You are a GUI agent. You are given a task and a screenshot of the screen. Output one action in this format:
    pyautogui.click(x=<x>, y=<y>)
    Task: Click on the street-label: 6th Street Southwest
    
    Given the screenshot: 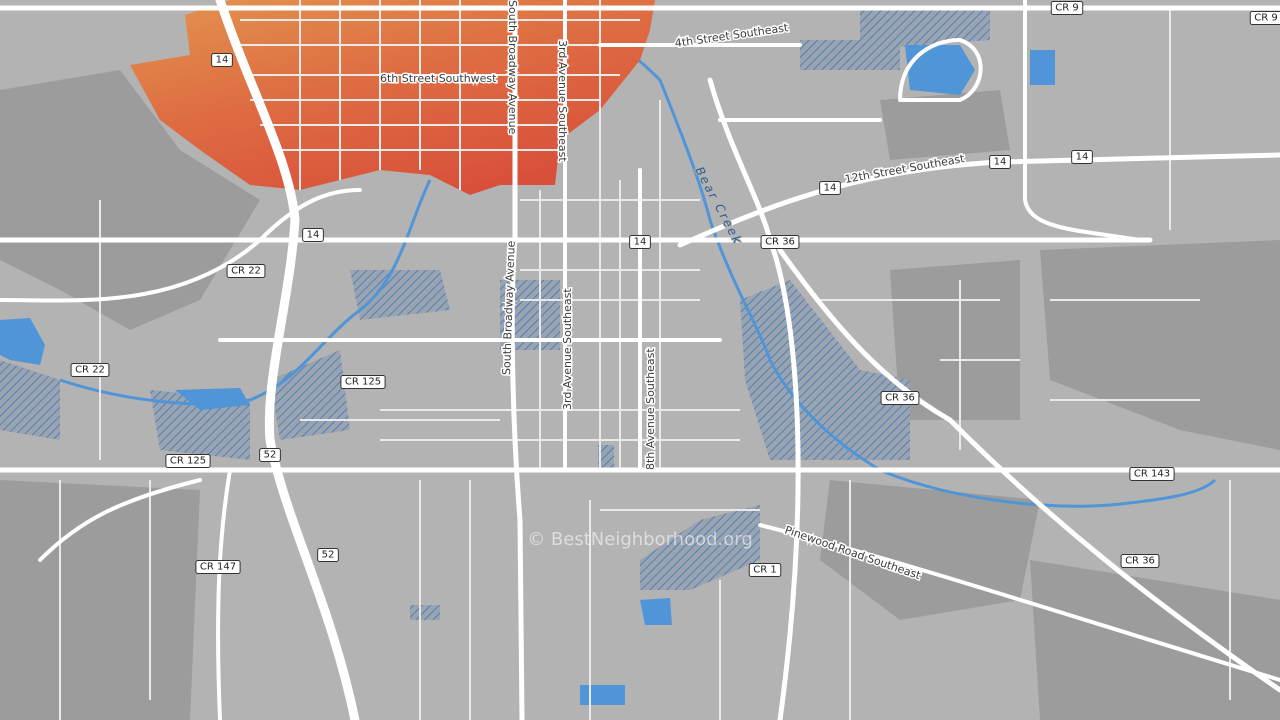 What is the action you would take?
    pyautogui.click(x=438, y=78)
    